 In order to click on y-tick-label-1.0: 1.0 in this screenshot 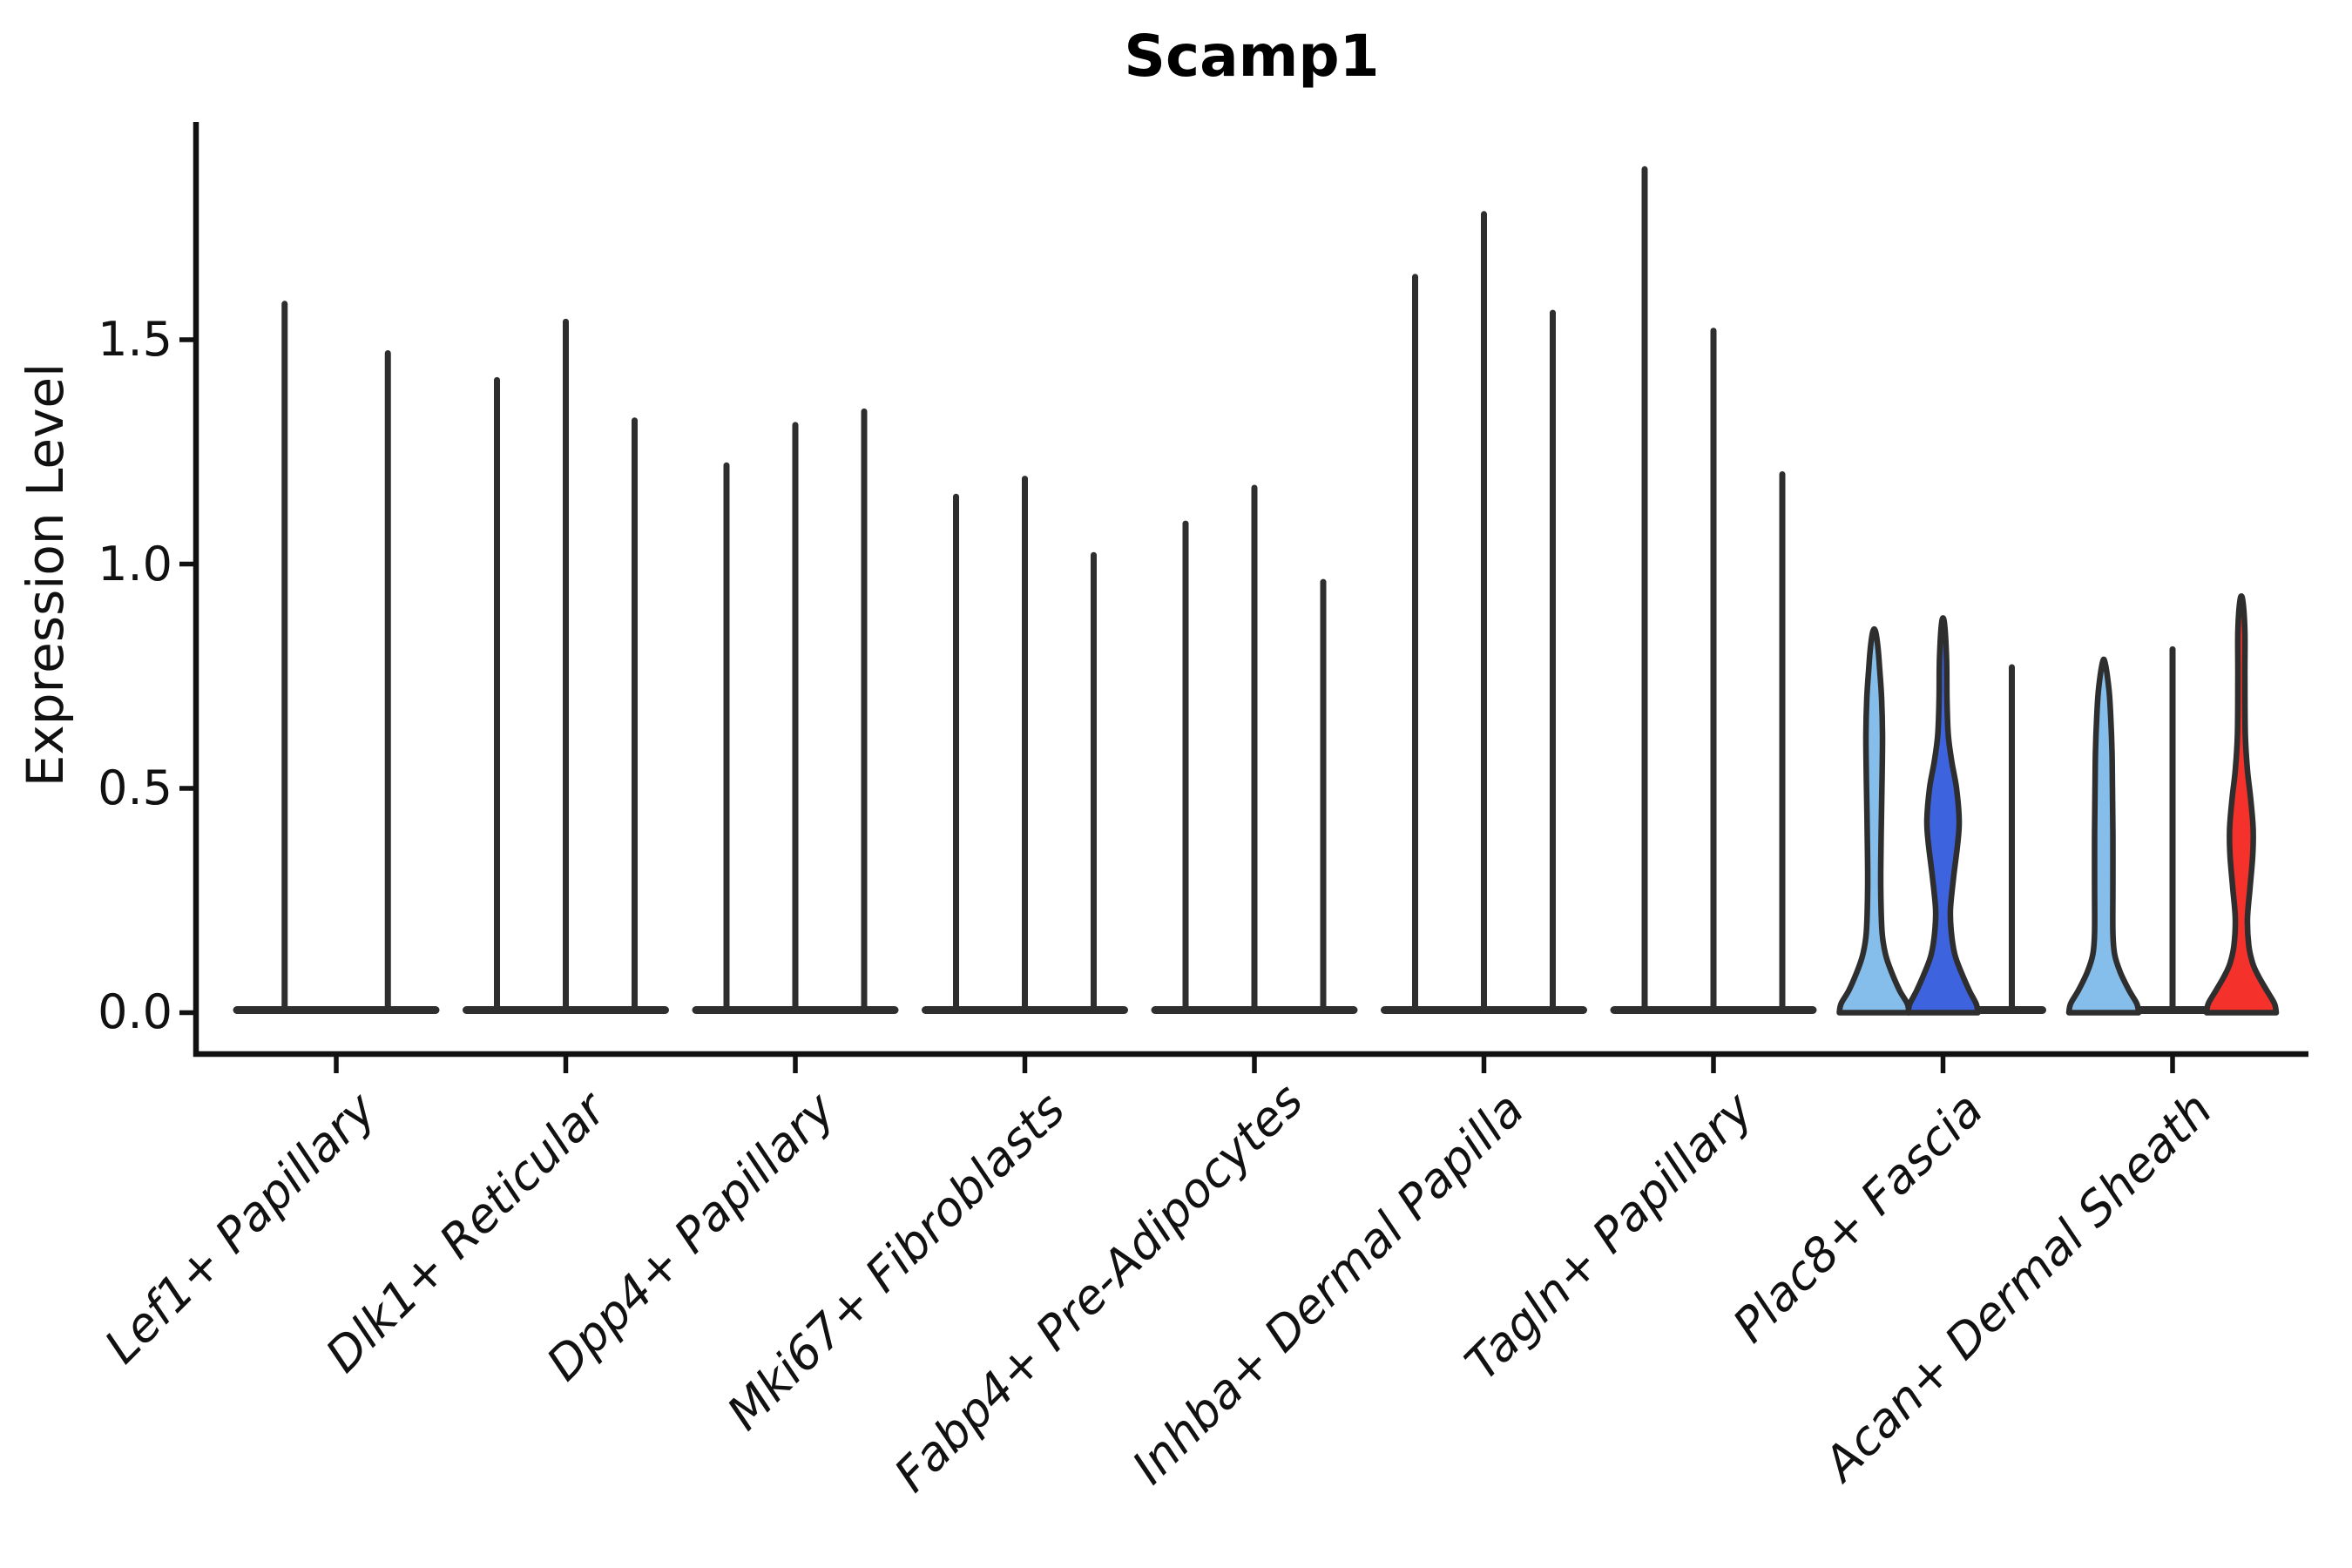, I will do `click(135, 564)`.